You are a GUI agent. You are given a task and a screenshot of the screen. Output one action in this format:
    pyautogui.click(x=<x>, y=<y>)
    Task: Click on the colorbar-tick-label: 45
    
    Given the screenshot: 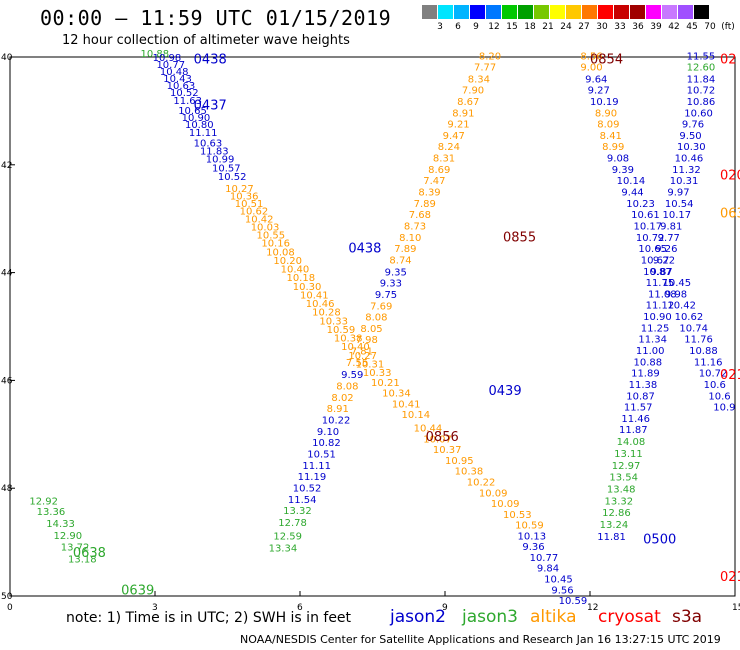 What is the action you would take?
    pyautogui.click(x=692, y=27)
    